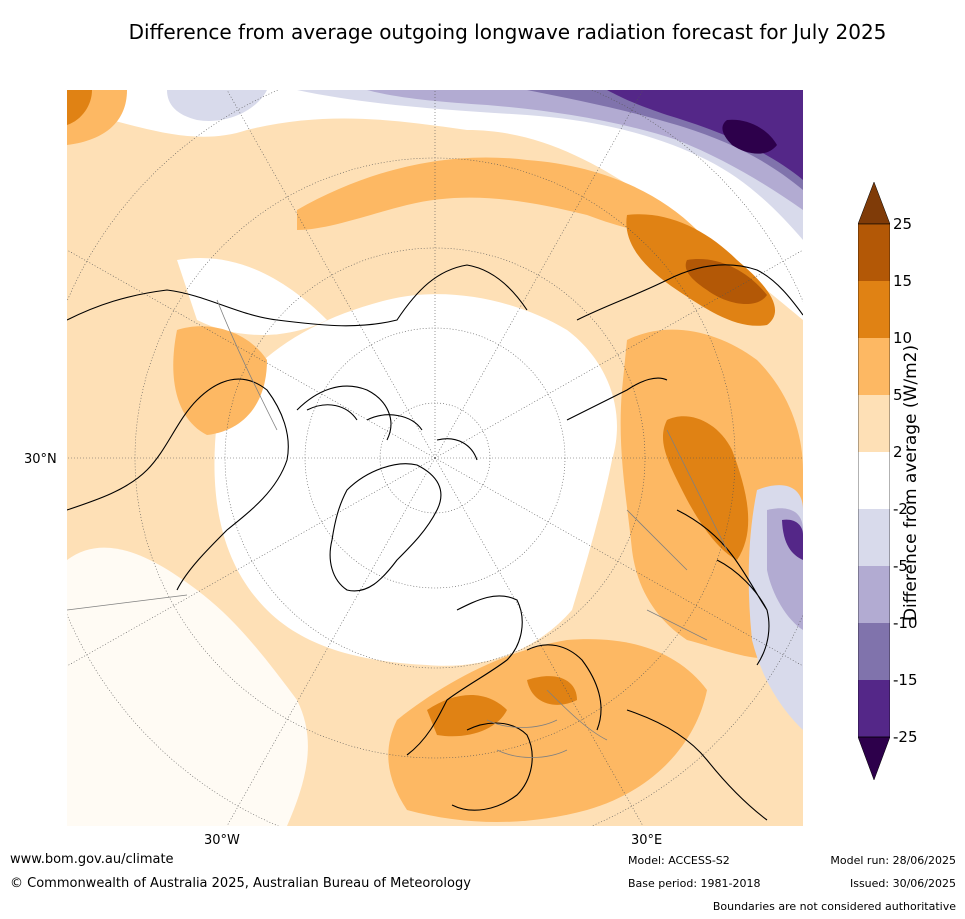  I want to click on website-link: www.bom.gov.au/climate, so click(92, 859).